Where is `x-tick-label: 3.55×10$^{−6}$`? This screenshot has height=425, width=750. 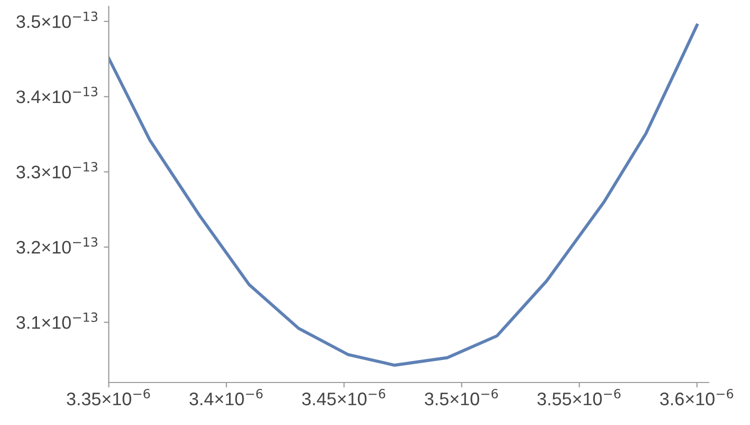
x-tick-label: 3.55×10$^{−6}$ is located at coordinates (579, 397).